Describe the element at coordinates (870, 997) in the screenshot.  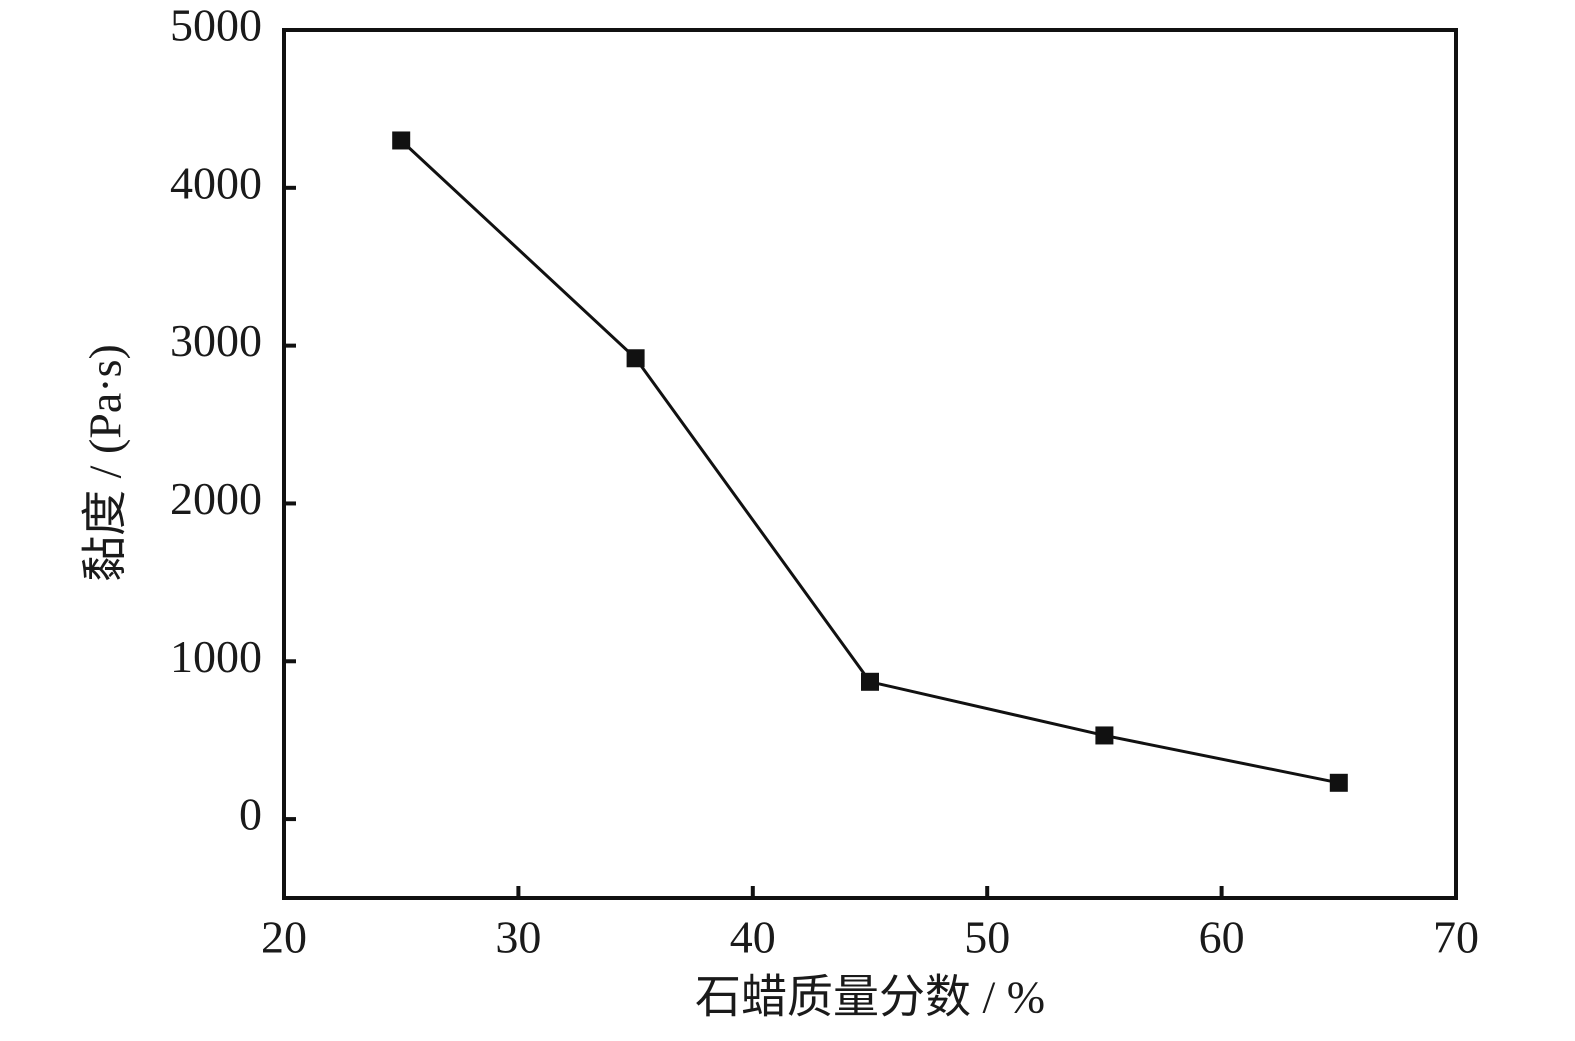
I see `x-axis-label: 石蜡质量分数 / %` at that location.